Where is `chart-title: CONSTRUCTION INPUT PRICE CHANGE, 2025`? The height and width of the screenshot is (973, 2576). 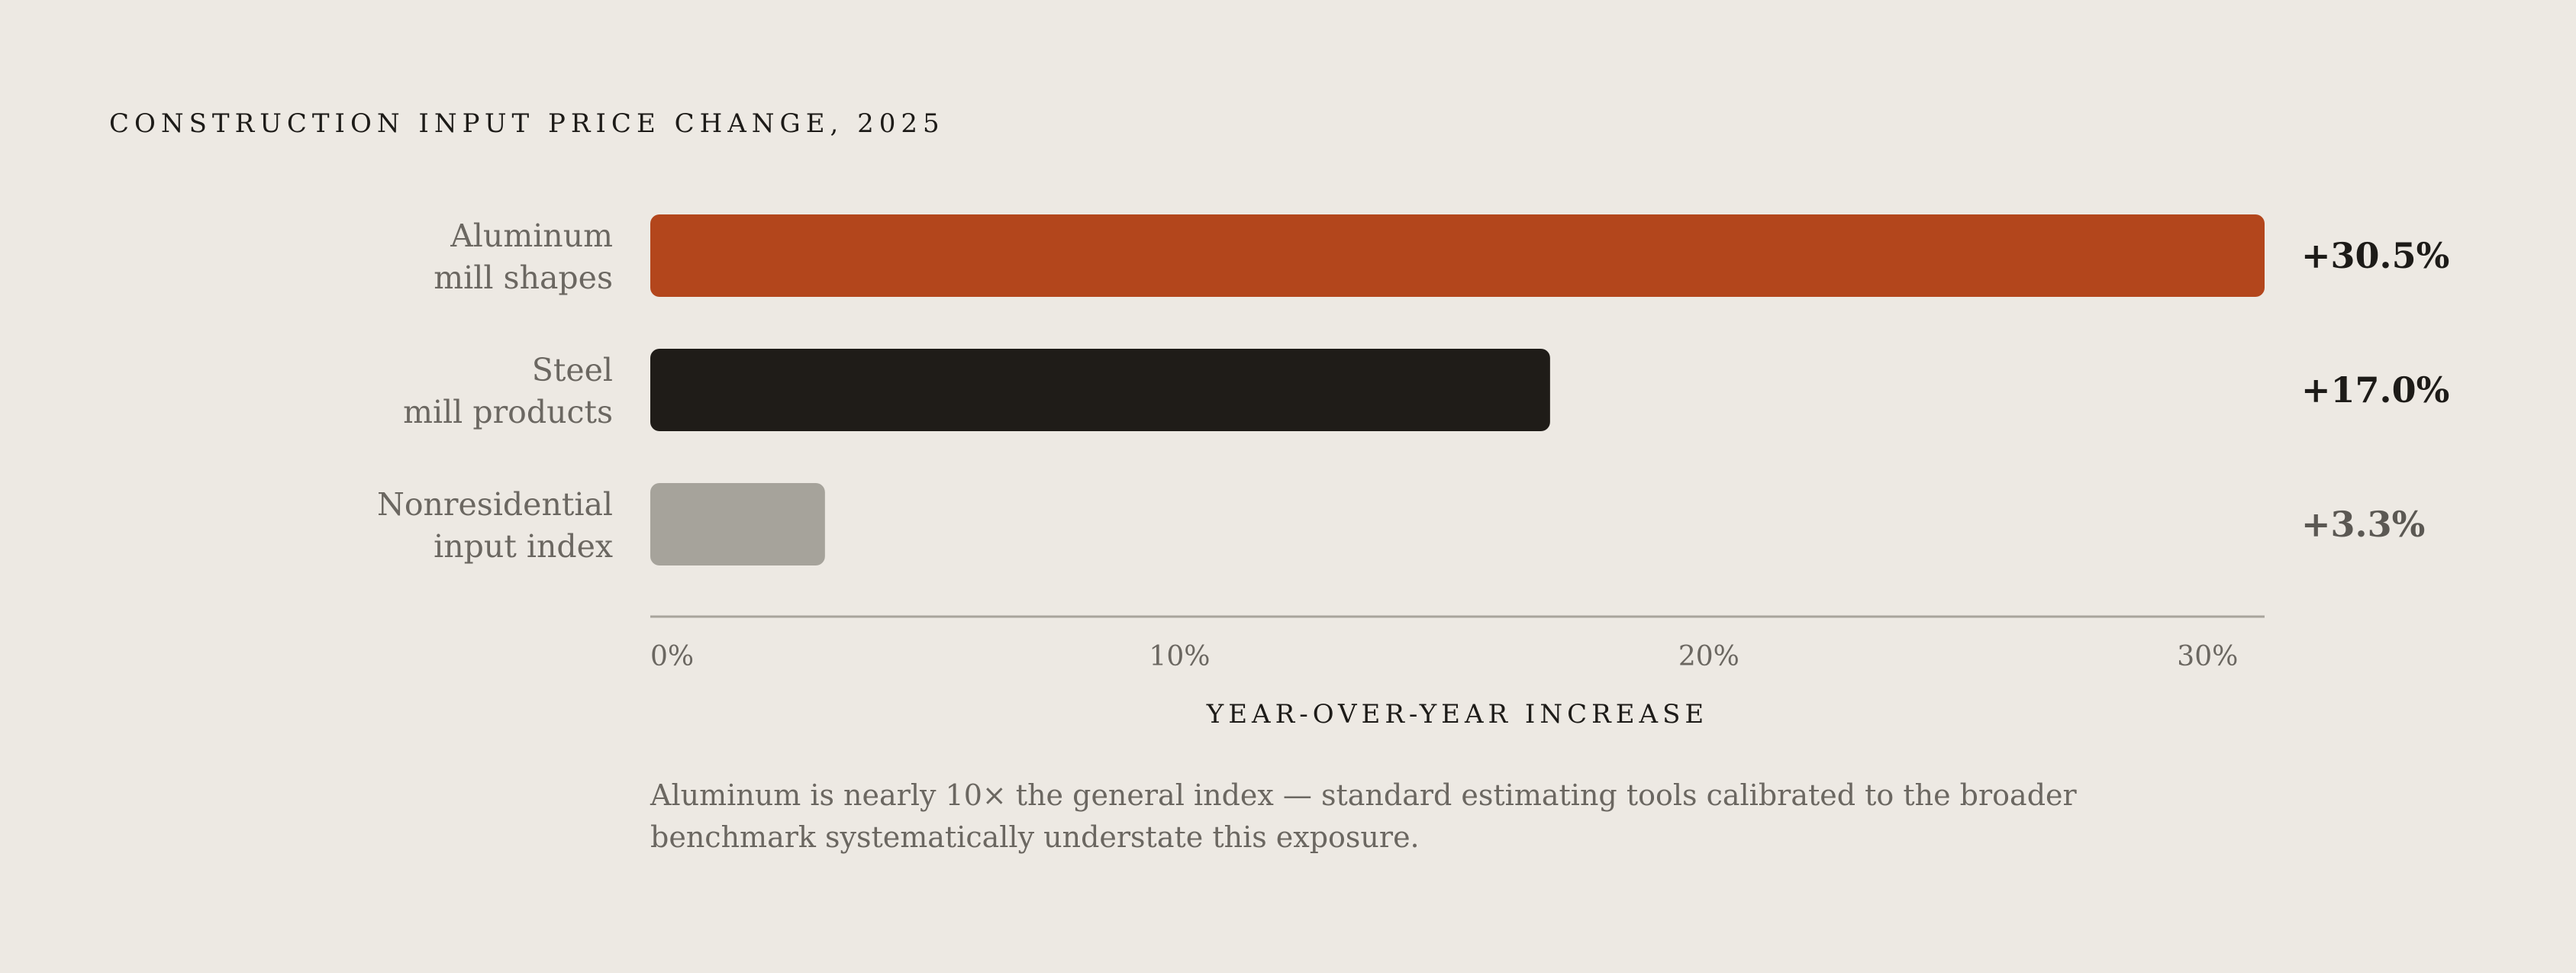 chart-title: CONSTRUCTION INPUT PRICE CHANGE, 2025 is located at coordinates (527, 123).